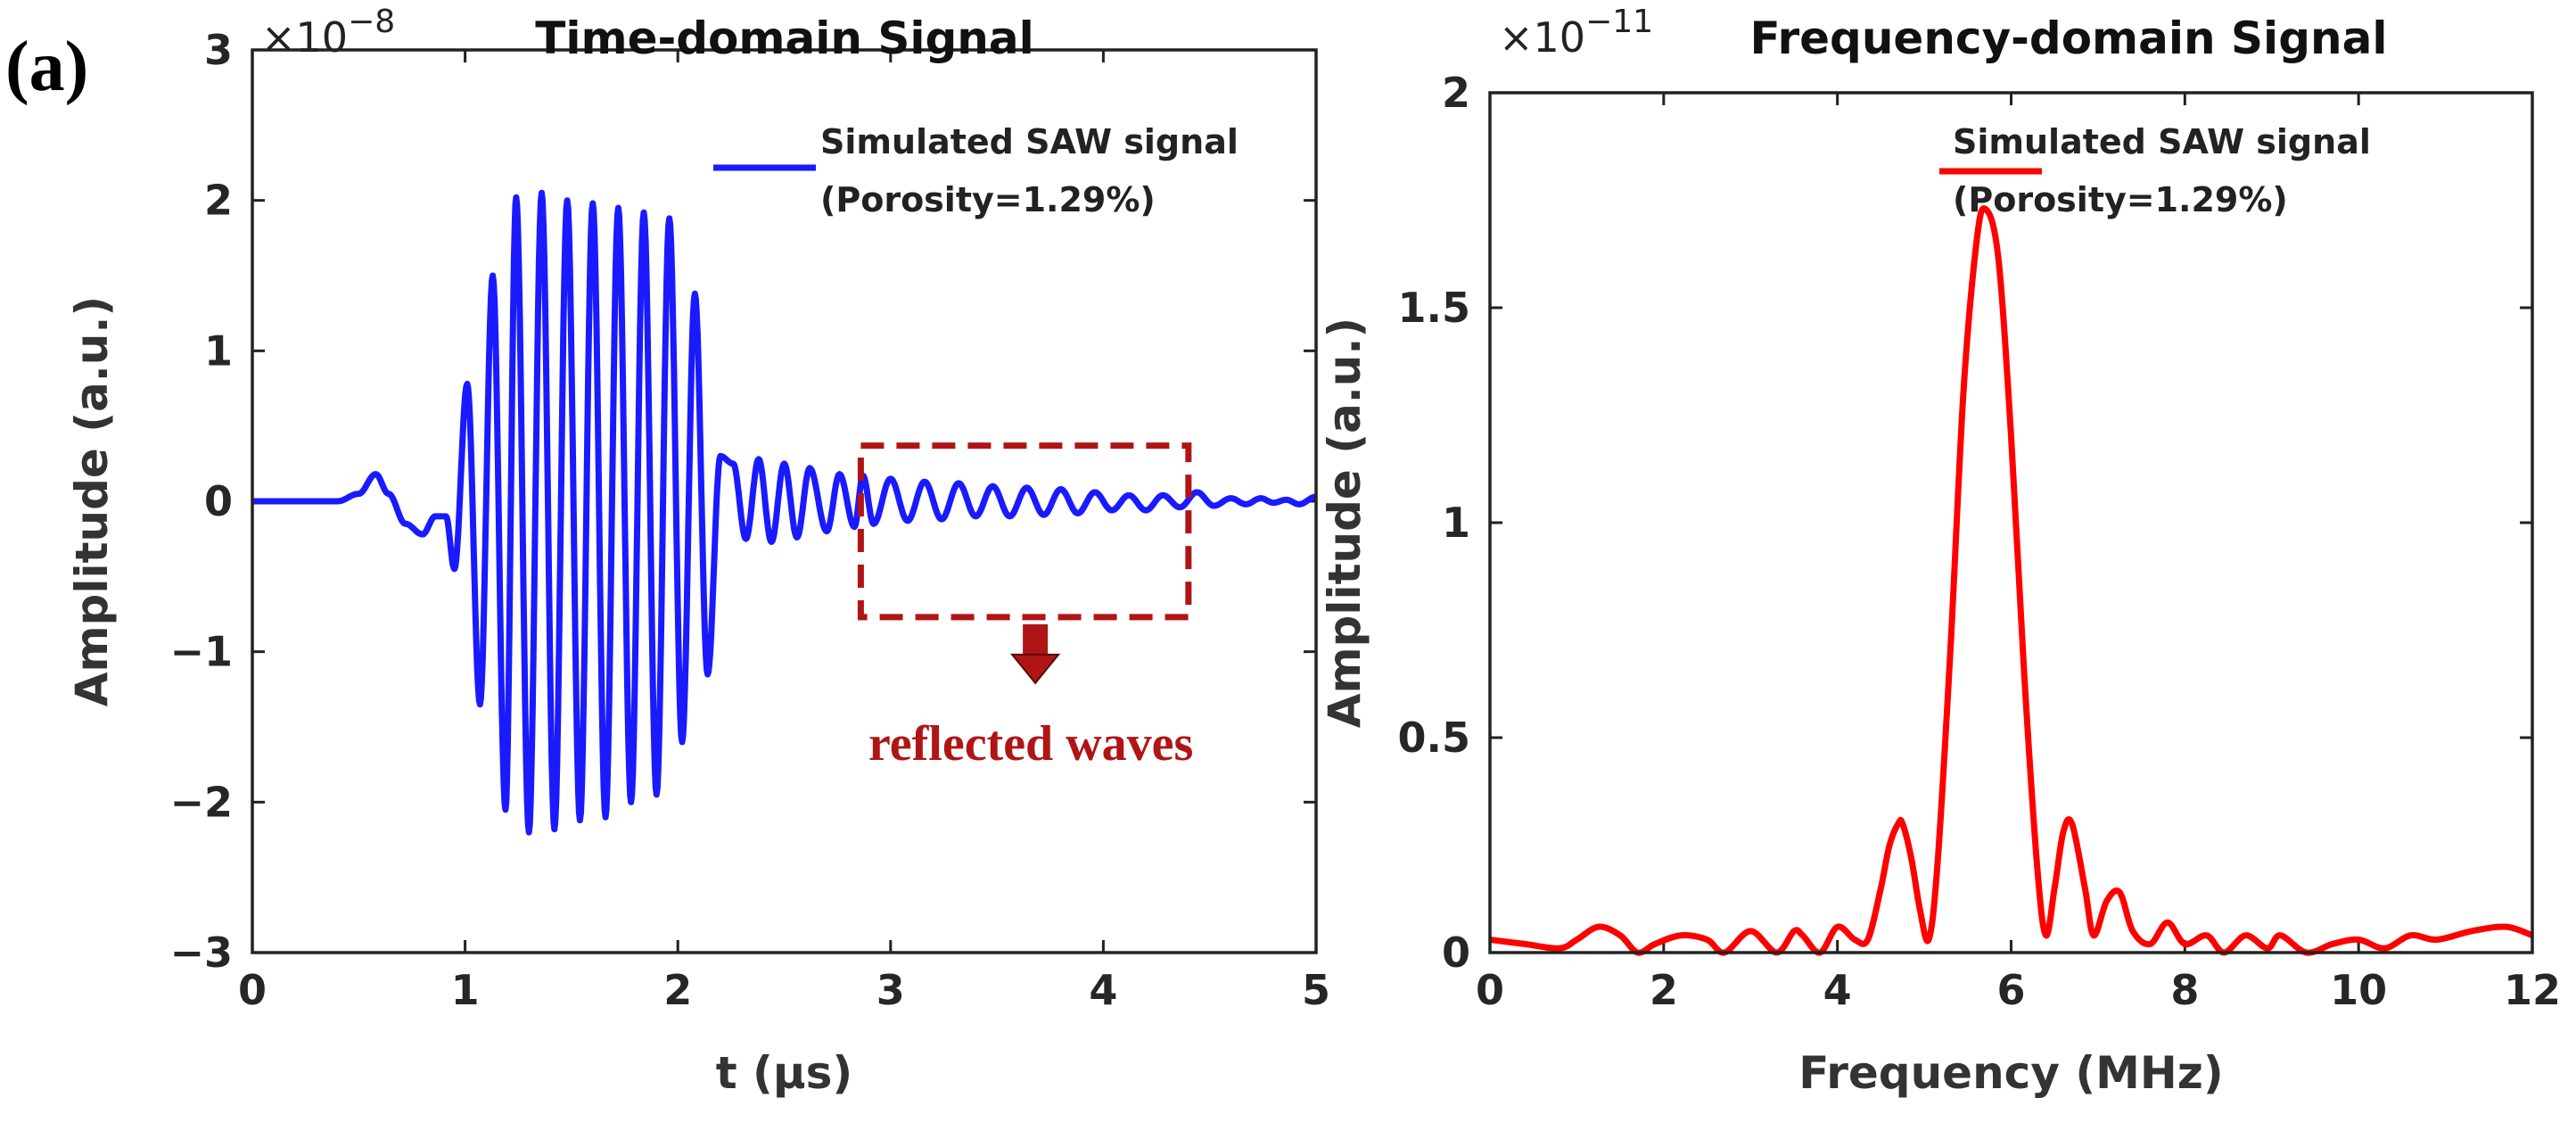 This screenshot has height=1139, width=2576. I want to click on y-tick-label: 0.5, so click(1434, 738).